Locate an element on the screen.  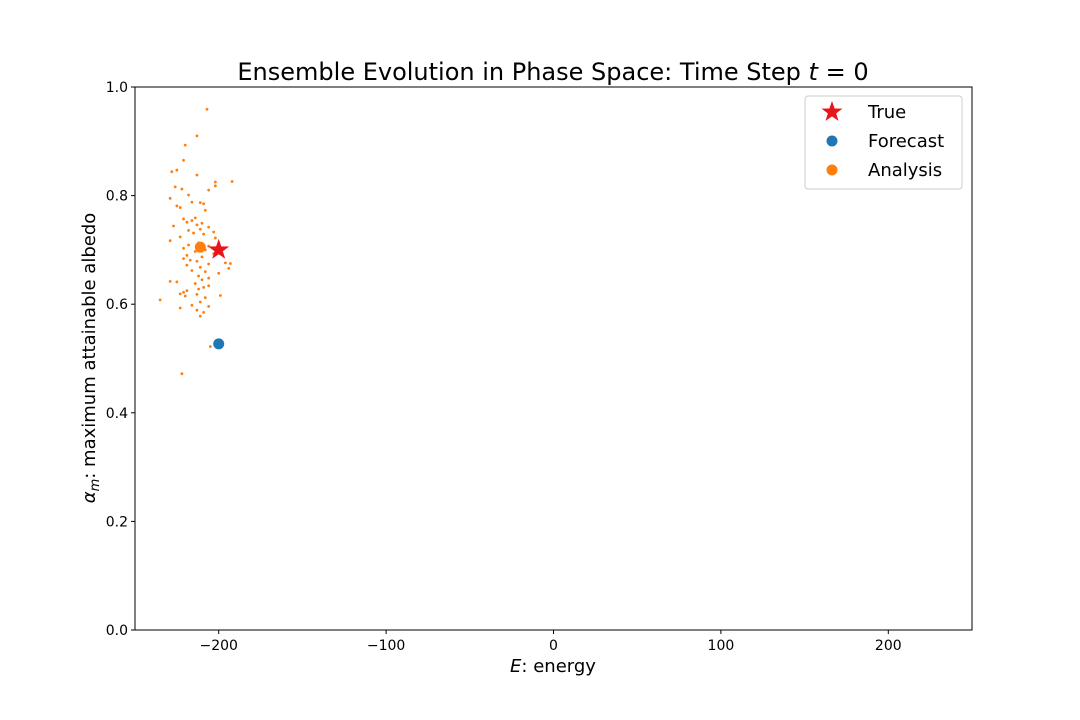
legend-label-analysis: Analysis is located at coordinates (905, 170).